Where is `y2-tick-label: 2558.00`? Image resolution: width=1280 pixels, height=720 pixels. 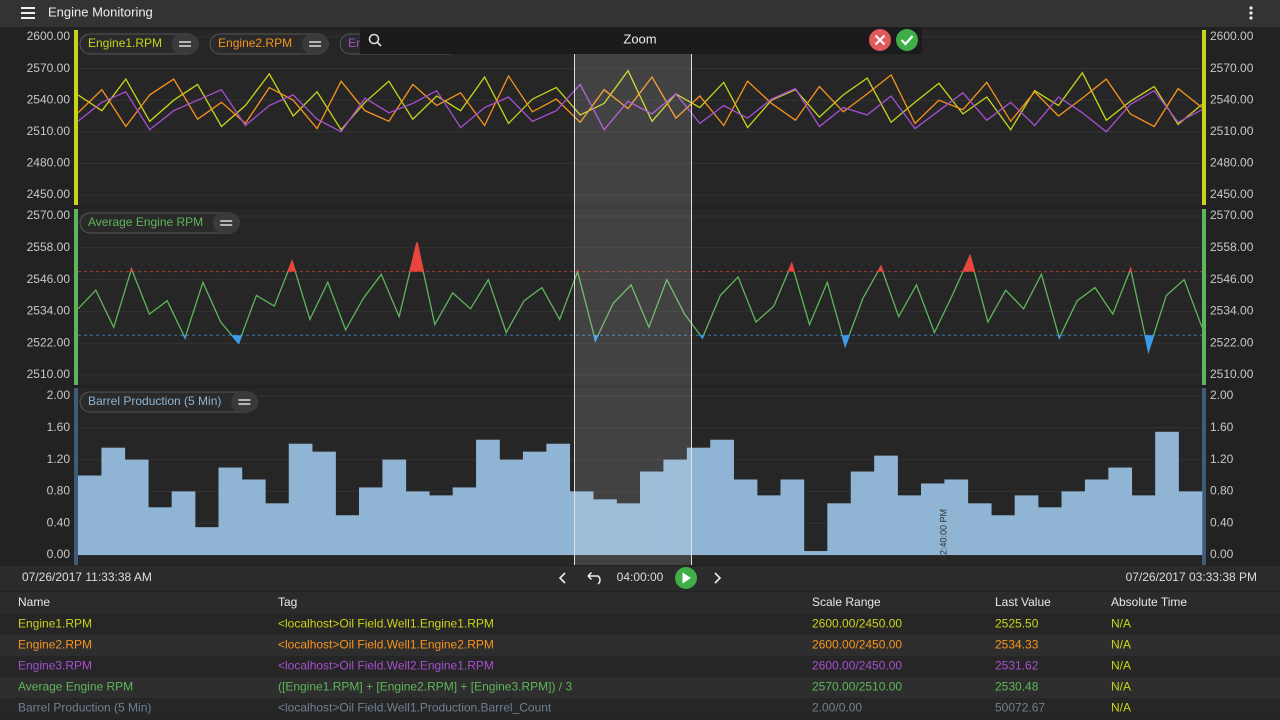 y2-tick-label: 2558.00 is located at coordinates (1232, 247).